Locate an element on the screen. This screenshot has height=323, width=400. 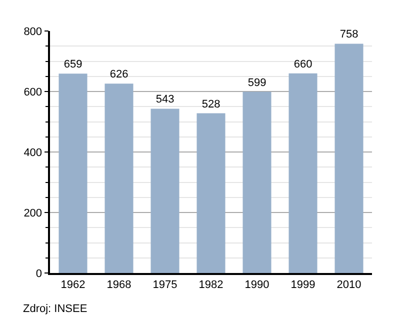
x-tick-label: 1962 is located at coordinates (73, 284).